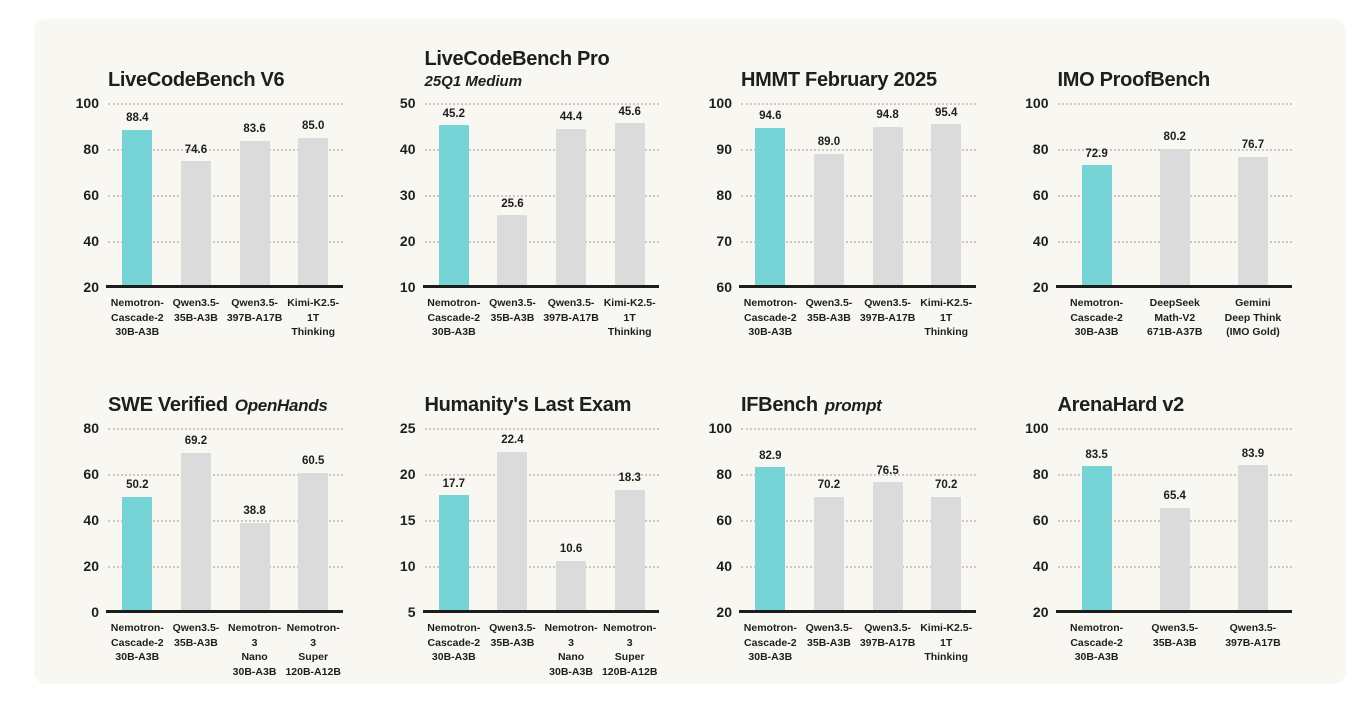 This screenshot has width=1370, height=708. I want to click on y-tick-label: 90, so click(724, 149).